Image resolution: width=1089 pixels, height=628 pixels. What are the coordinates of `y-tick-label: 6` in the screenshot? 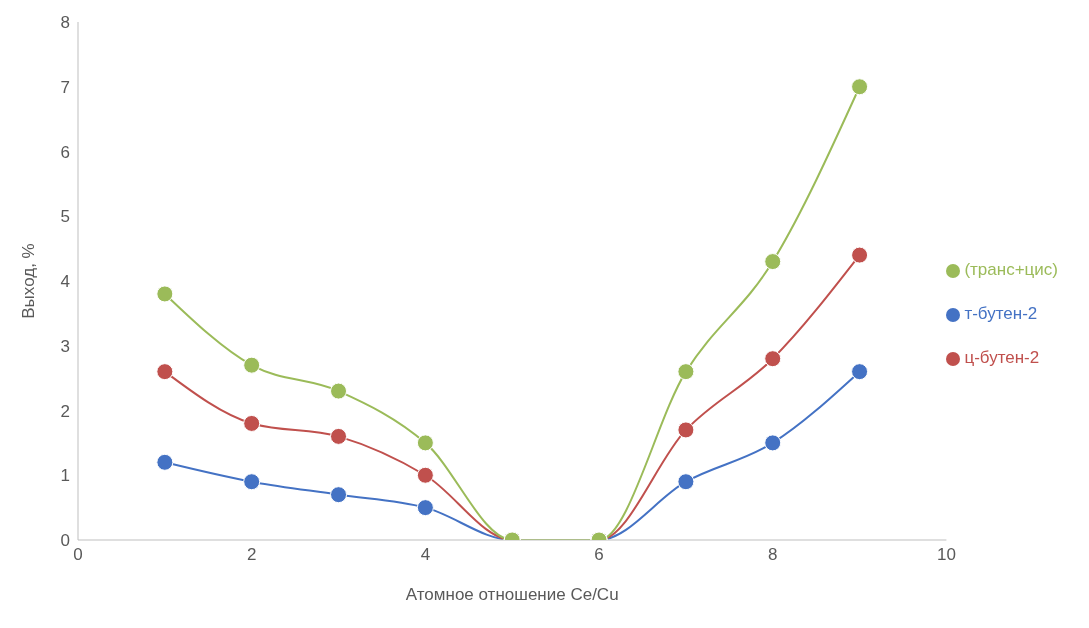 It's located at (65, 152).